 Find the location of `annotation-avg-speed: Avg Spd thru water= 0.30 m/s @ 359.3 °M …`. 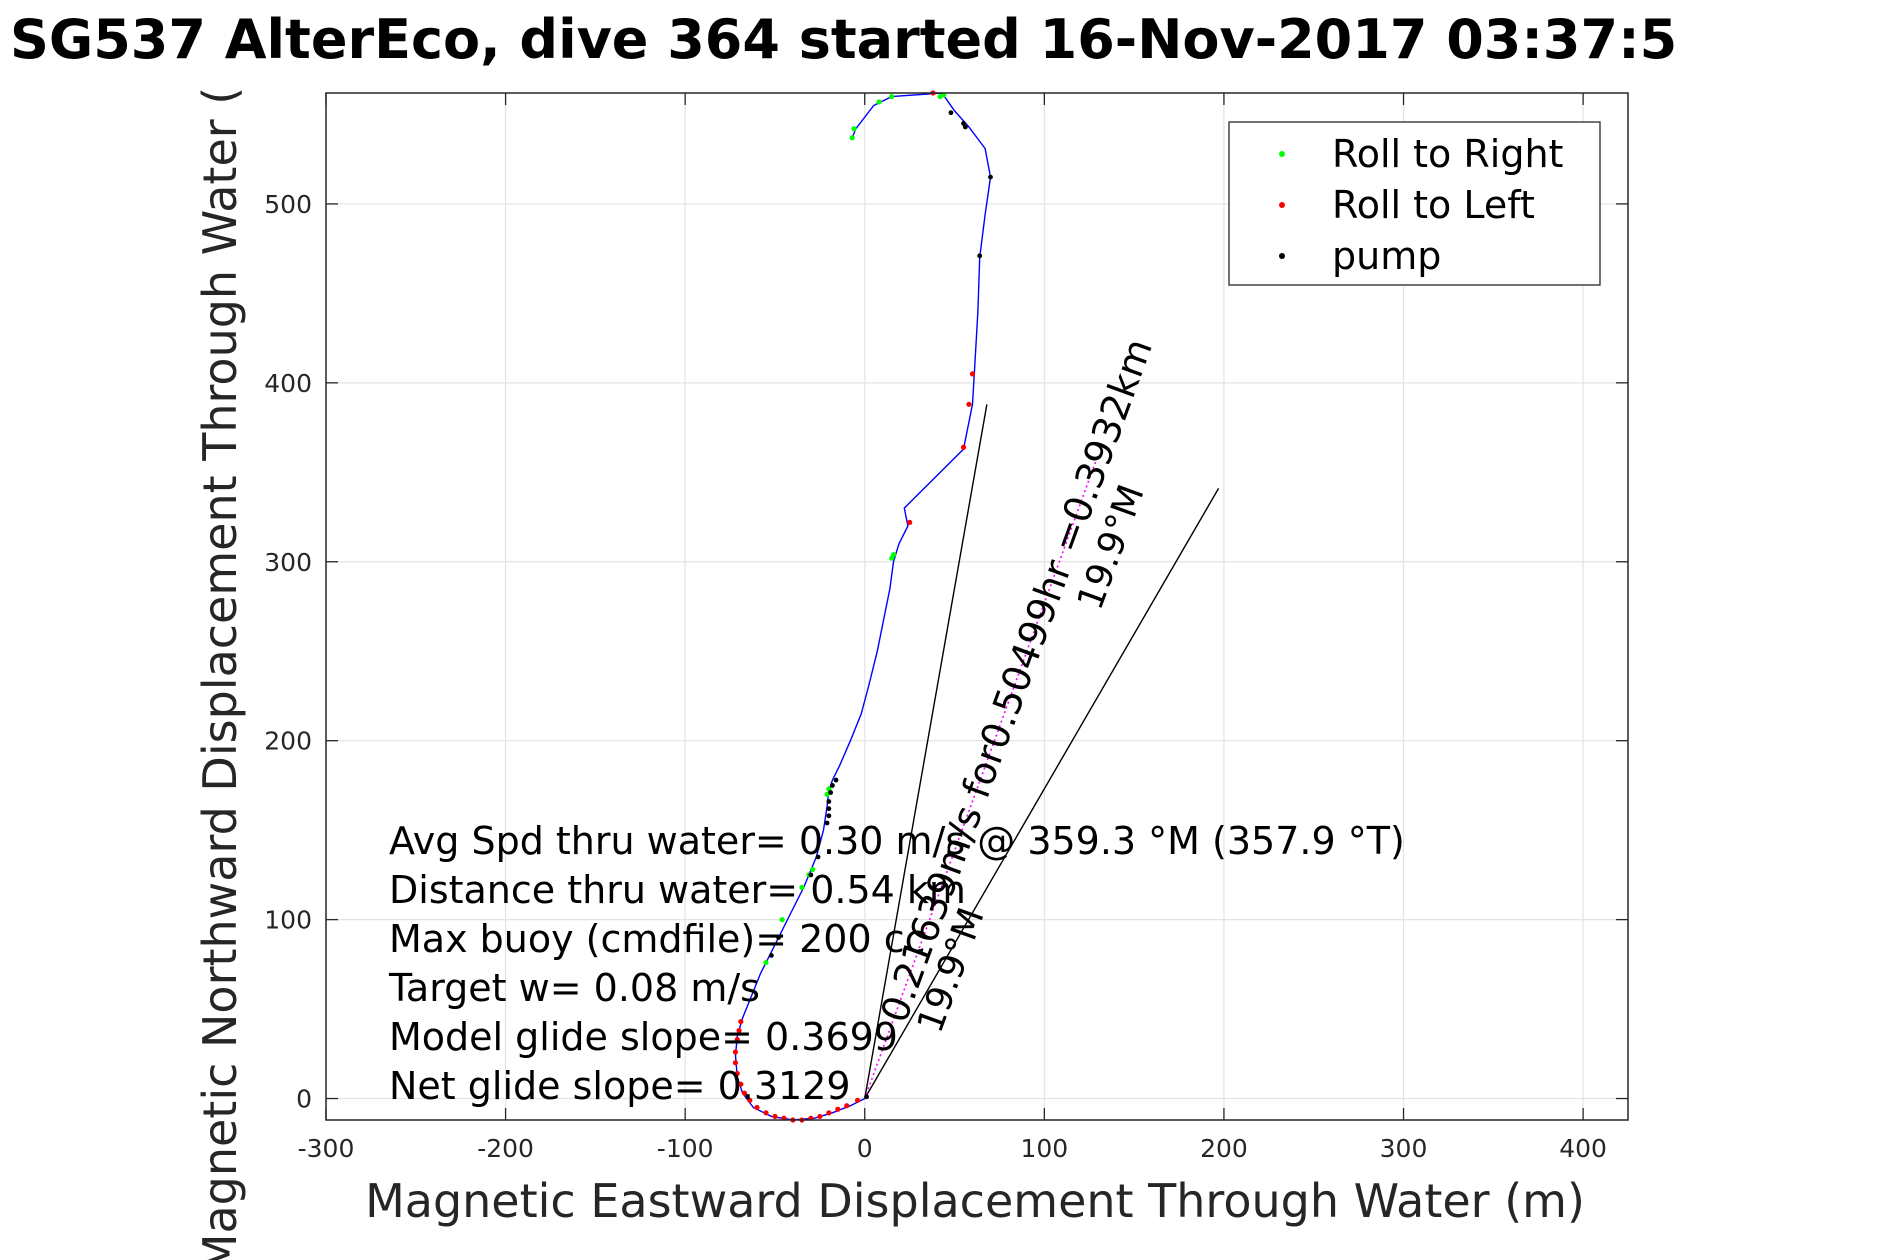

annotation-avg-speed: Avg Spd thru water= 0.30 m/s @ 359.3 °M … is located at coordinates (897, 841).